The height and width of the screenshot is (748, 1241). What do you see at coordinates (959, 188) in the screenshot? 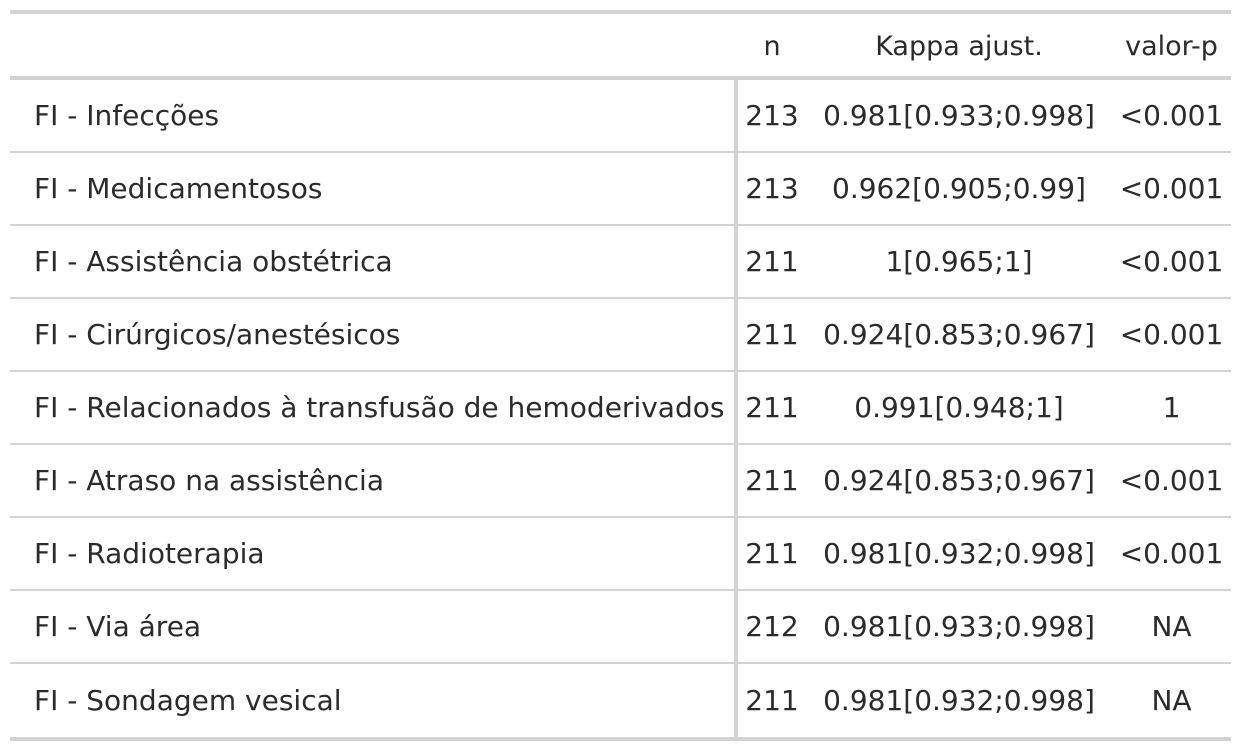
I see `row-kappa: 0.962[0.905;0.99]` at bounding box center [959, 188].